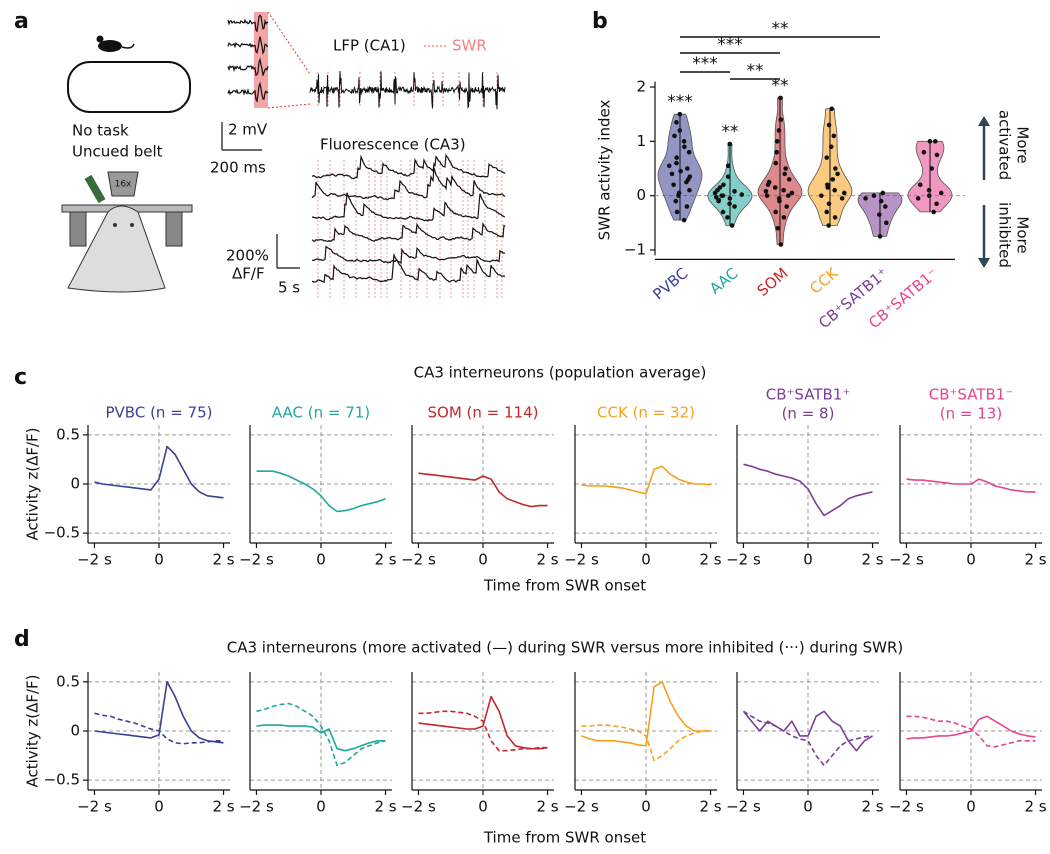 This screenshot has height=854, width=1050. I want to click on panel-title: AAC (n = 71), so click(321, 413).